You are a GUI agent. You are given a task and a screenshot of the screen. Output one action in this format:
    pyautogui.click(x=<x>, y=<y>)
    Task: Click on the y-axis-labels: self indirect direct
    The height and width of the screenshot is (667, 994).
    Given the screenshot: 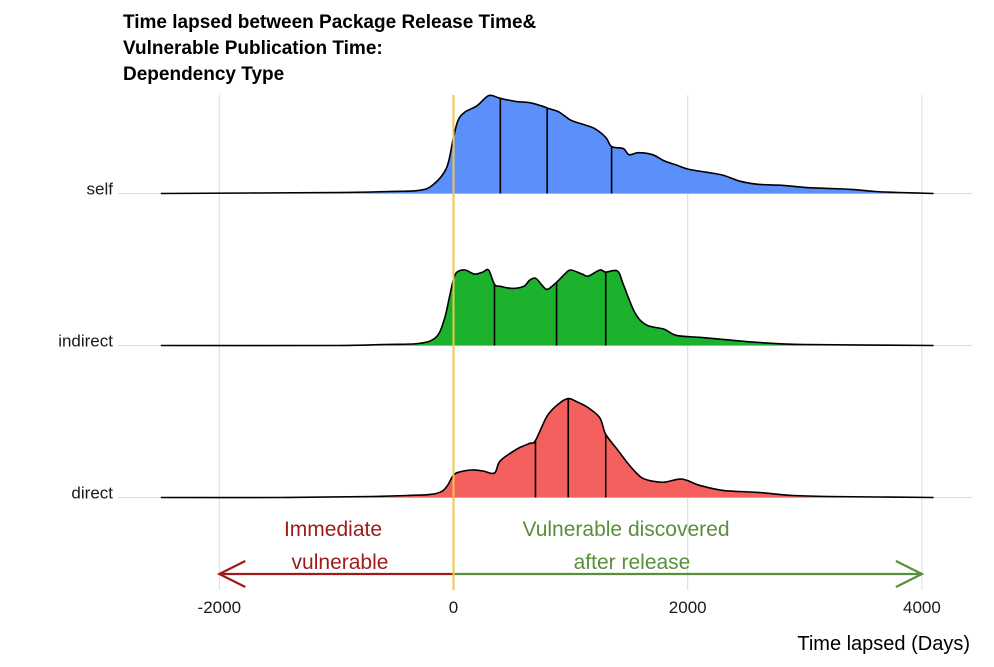 What is the action you would take?
    pyautogui.click(x=85, y=341)
    